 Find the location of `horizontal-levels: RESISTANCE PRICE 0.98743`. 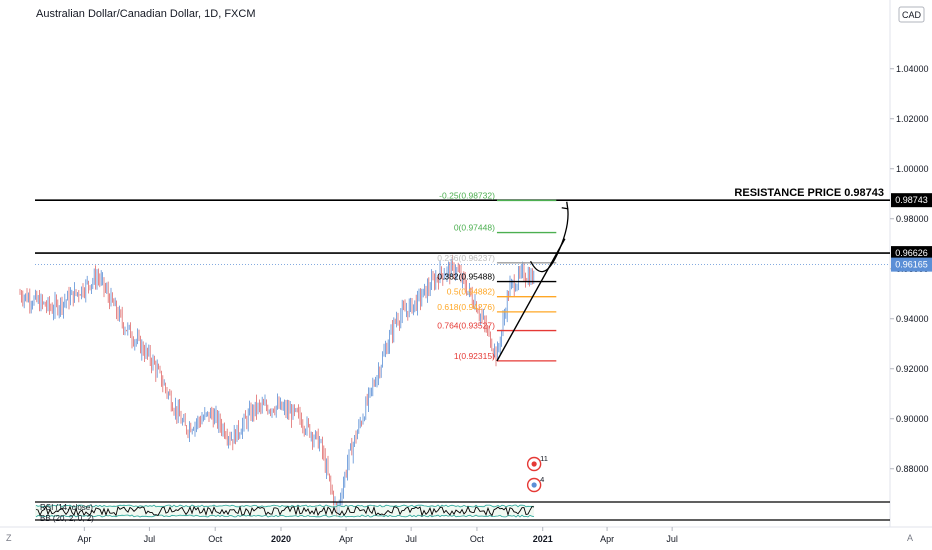

horizontal-levels: RESISTANCE PRICE 0.98743 is located at coordinates (462, 226).